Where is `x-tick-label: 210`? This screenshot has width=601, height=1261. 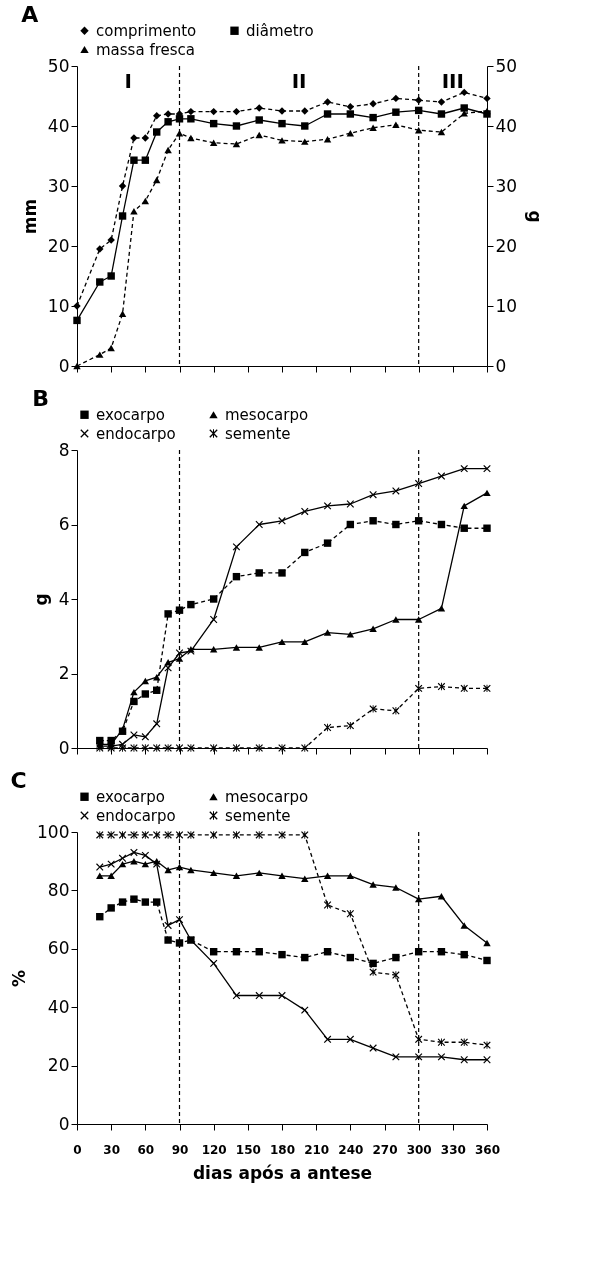
x-tick-label: 210 is located at coordinates (317, 1149).